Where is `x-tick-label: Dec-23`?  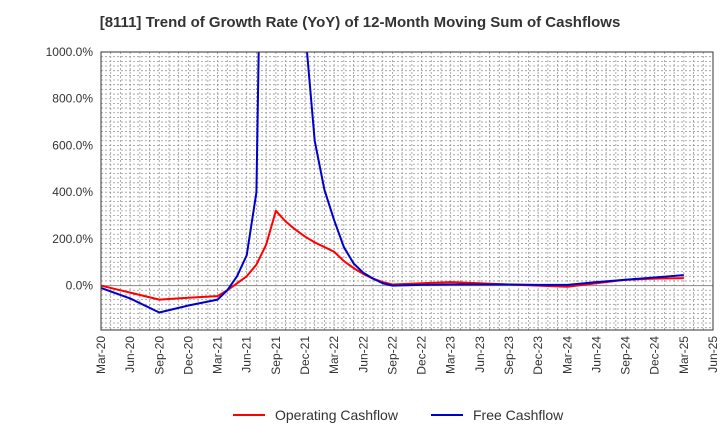
x-tick-label: Dec-23 is located at coordinates (538, 355).